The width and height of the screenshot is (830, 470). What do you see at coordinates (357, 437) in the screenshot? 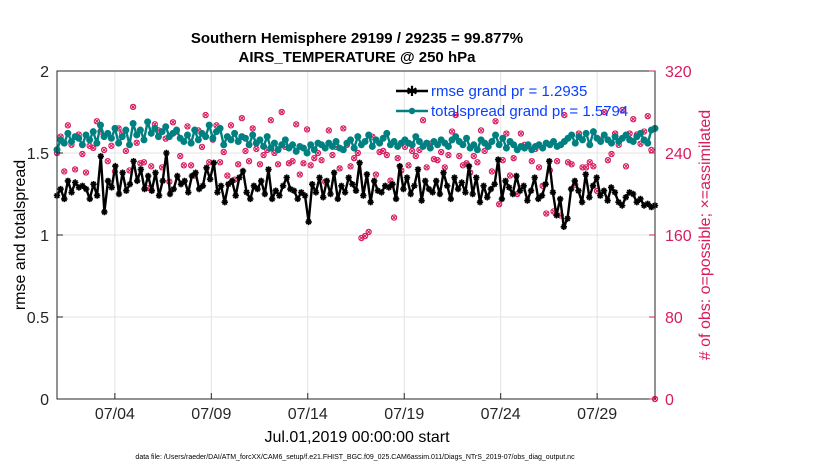
I see `x-axis-label: Jul.01,2019 00:00:00 start` at bounding box center [357, 437].